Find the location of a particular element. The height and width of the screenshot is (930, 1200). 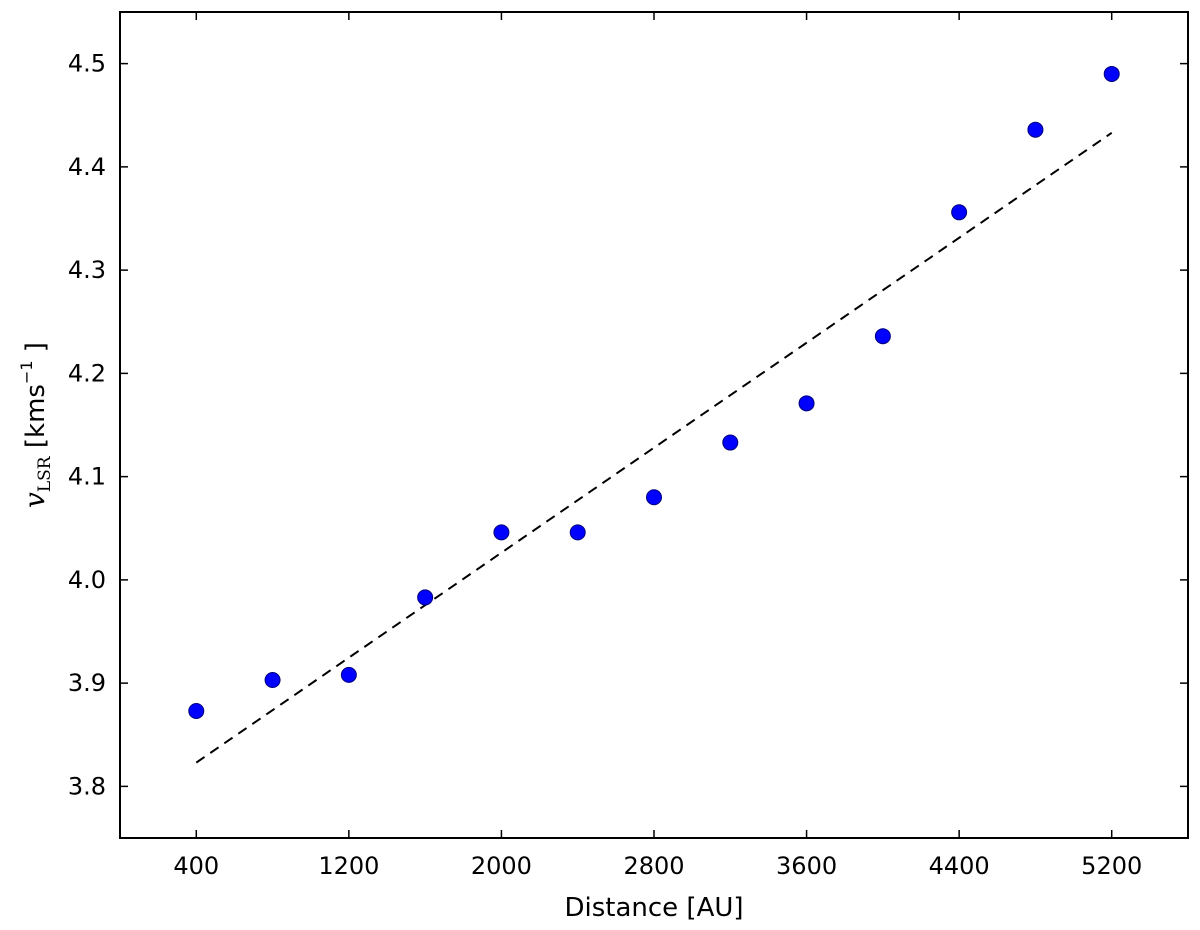

y-tick-labels: 3.8 3.9 4.0 4.1 4.2 4.3 4.4 4.5 is located at coordinates (87, 425).